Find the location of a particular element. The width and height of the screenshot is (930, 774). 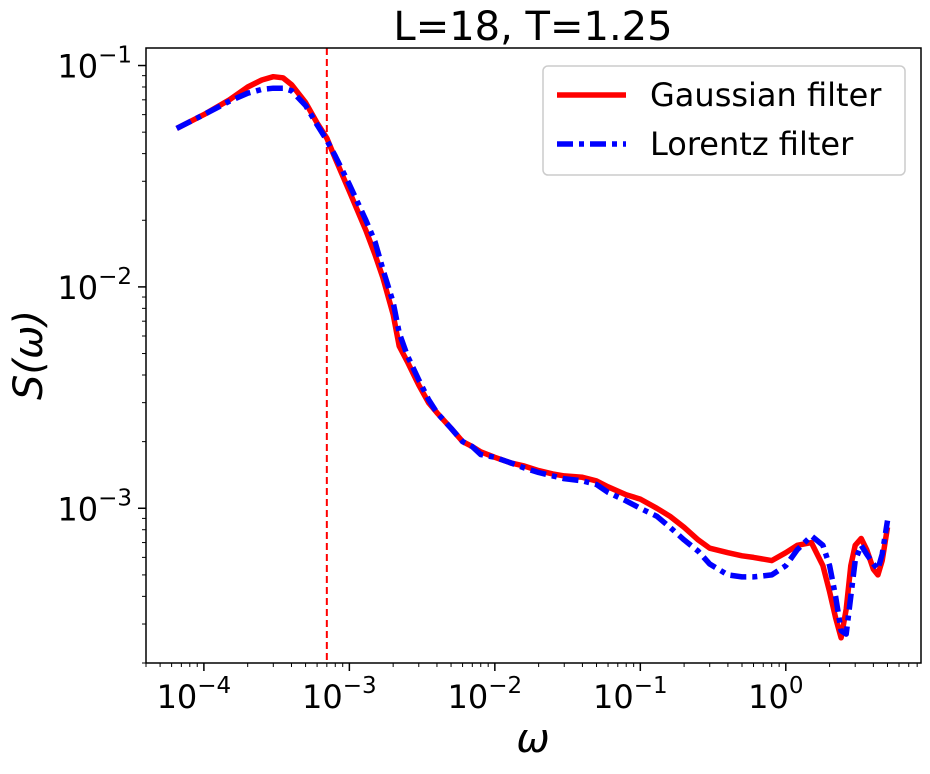

y-tick-label: 10⁻³ is located at coordinates (94, 506).